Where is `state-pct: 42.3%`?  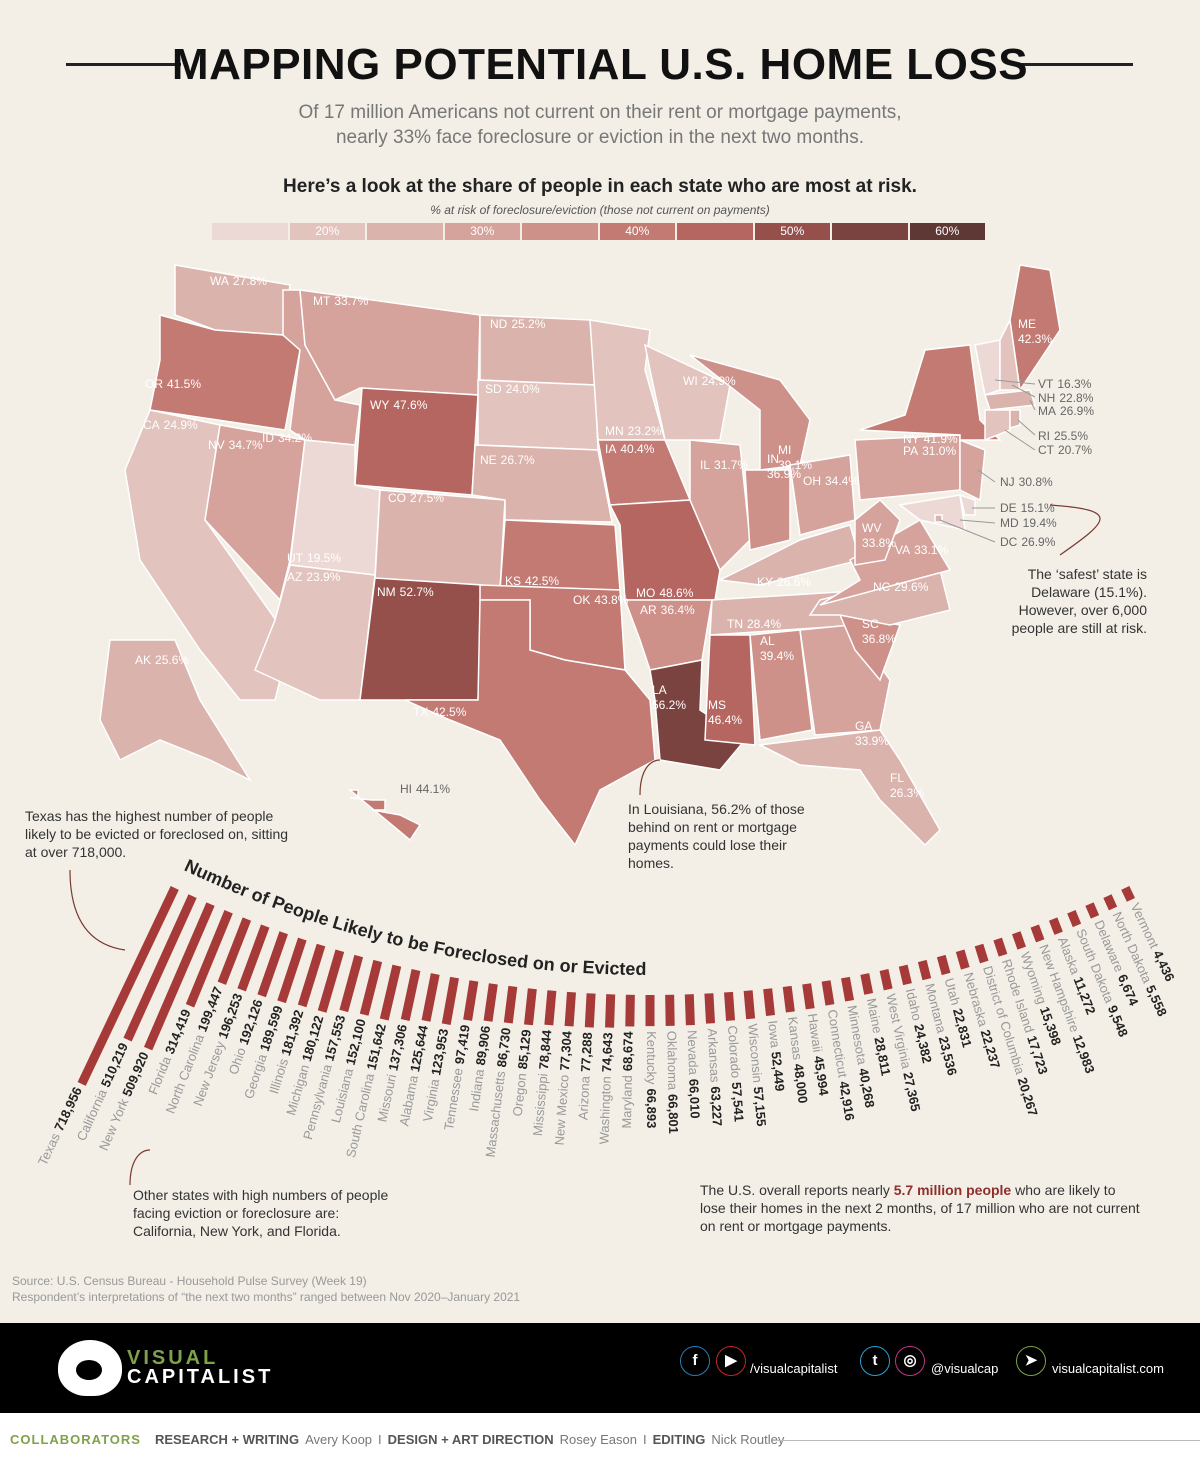
state-pct: 42.3% is located at coordinates (1035, 339).